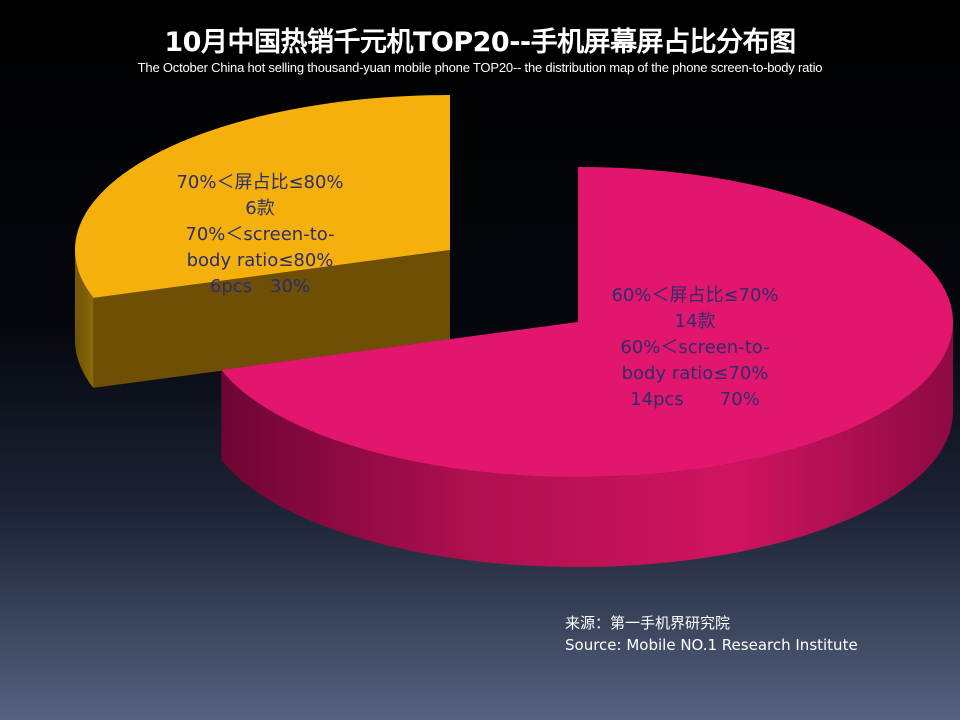 This screenshot has width=960, height=720. What do you see at coordinates (711, 645) in the screenshot?
I see `source-line-en: Source: Mobile NO.1 Research Institute` at bounding box center [711, 645].